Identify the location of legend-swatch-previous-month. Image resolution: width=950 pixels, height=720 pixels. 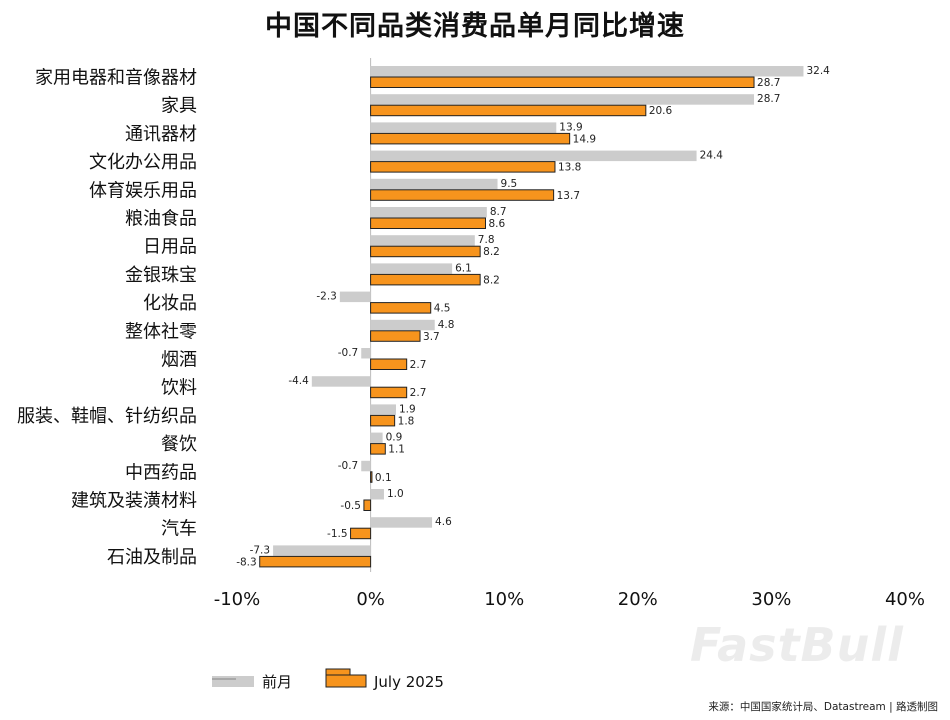
(233, 681).